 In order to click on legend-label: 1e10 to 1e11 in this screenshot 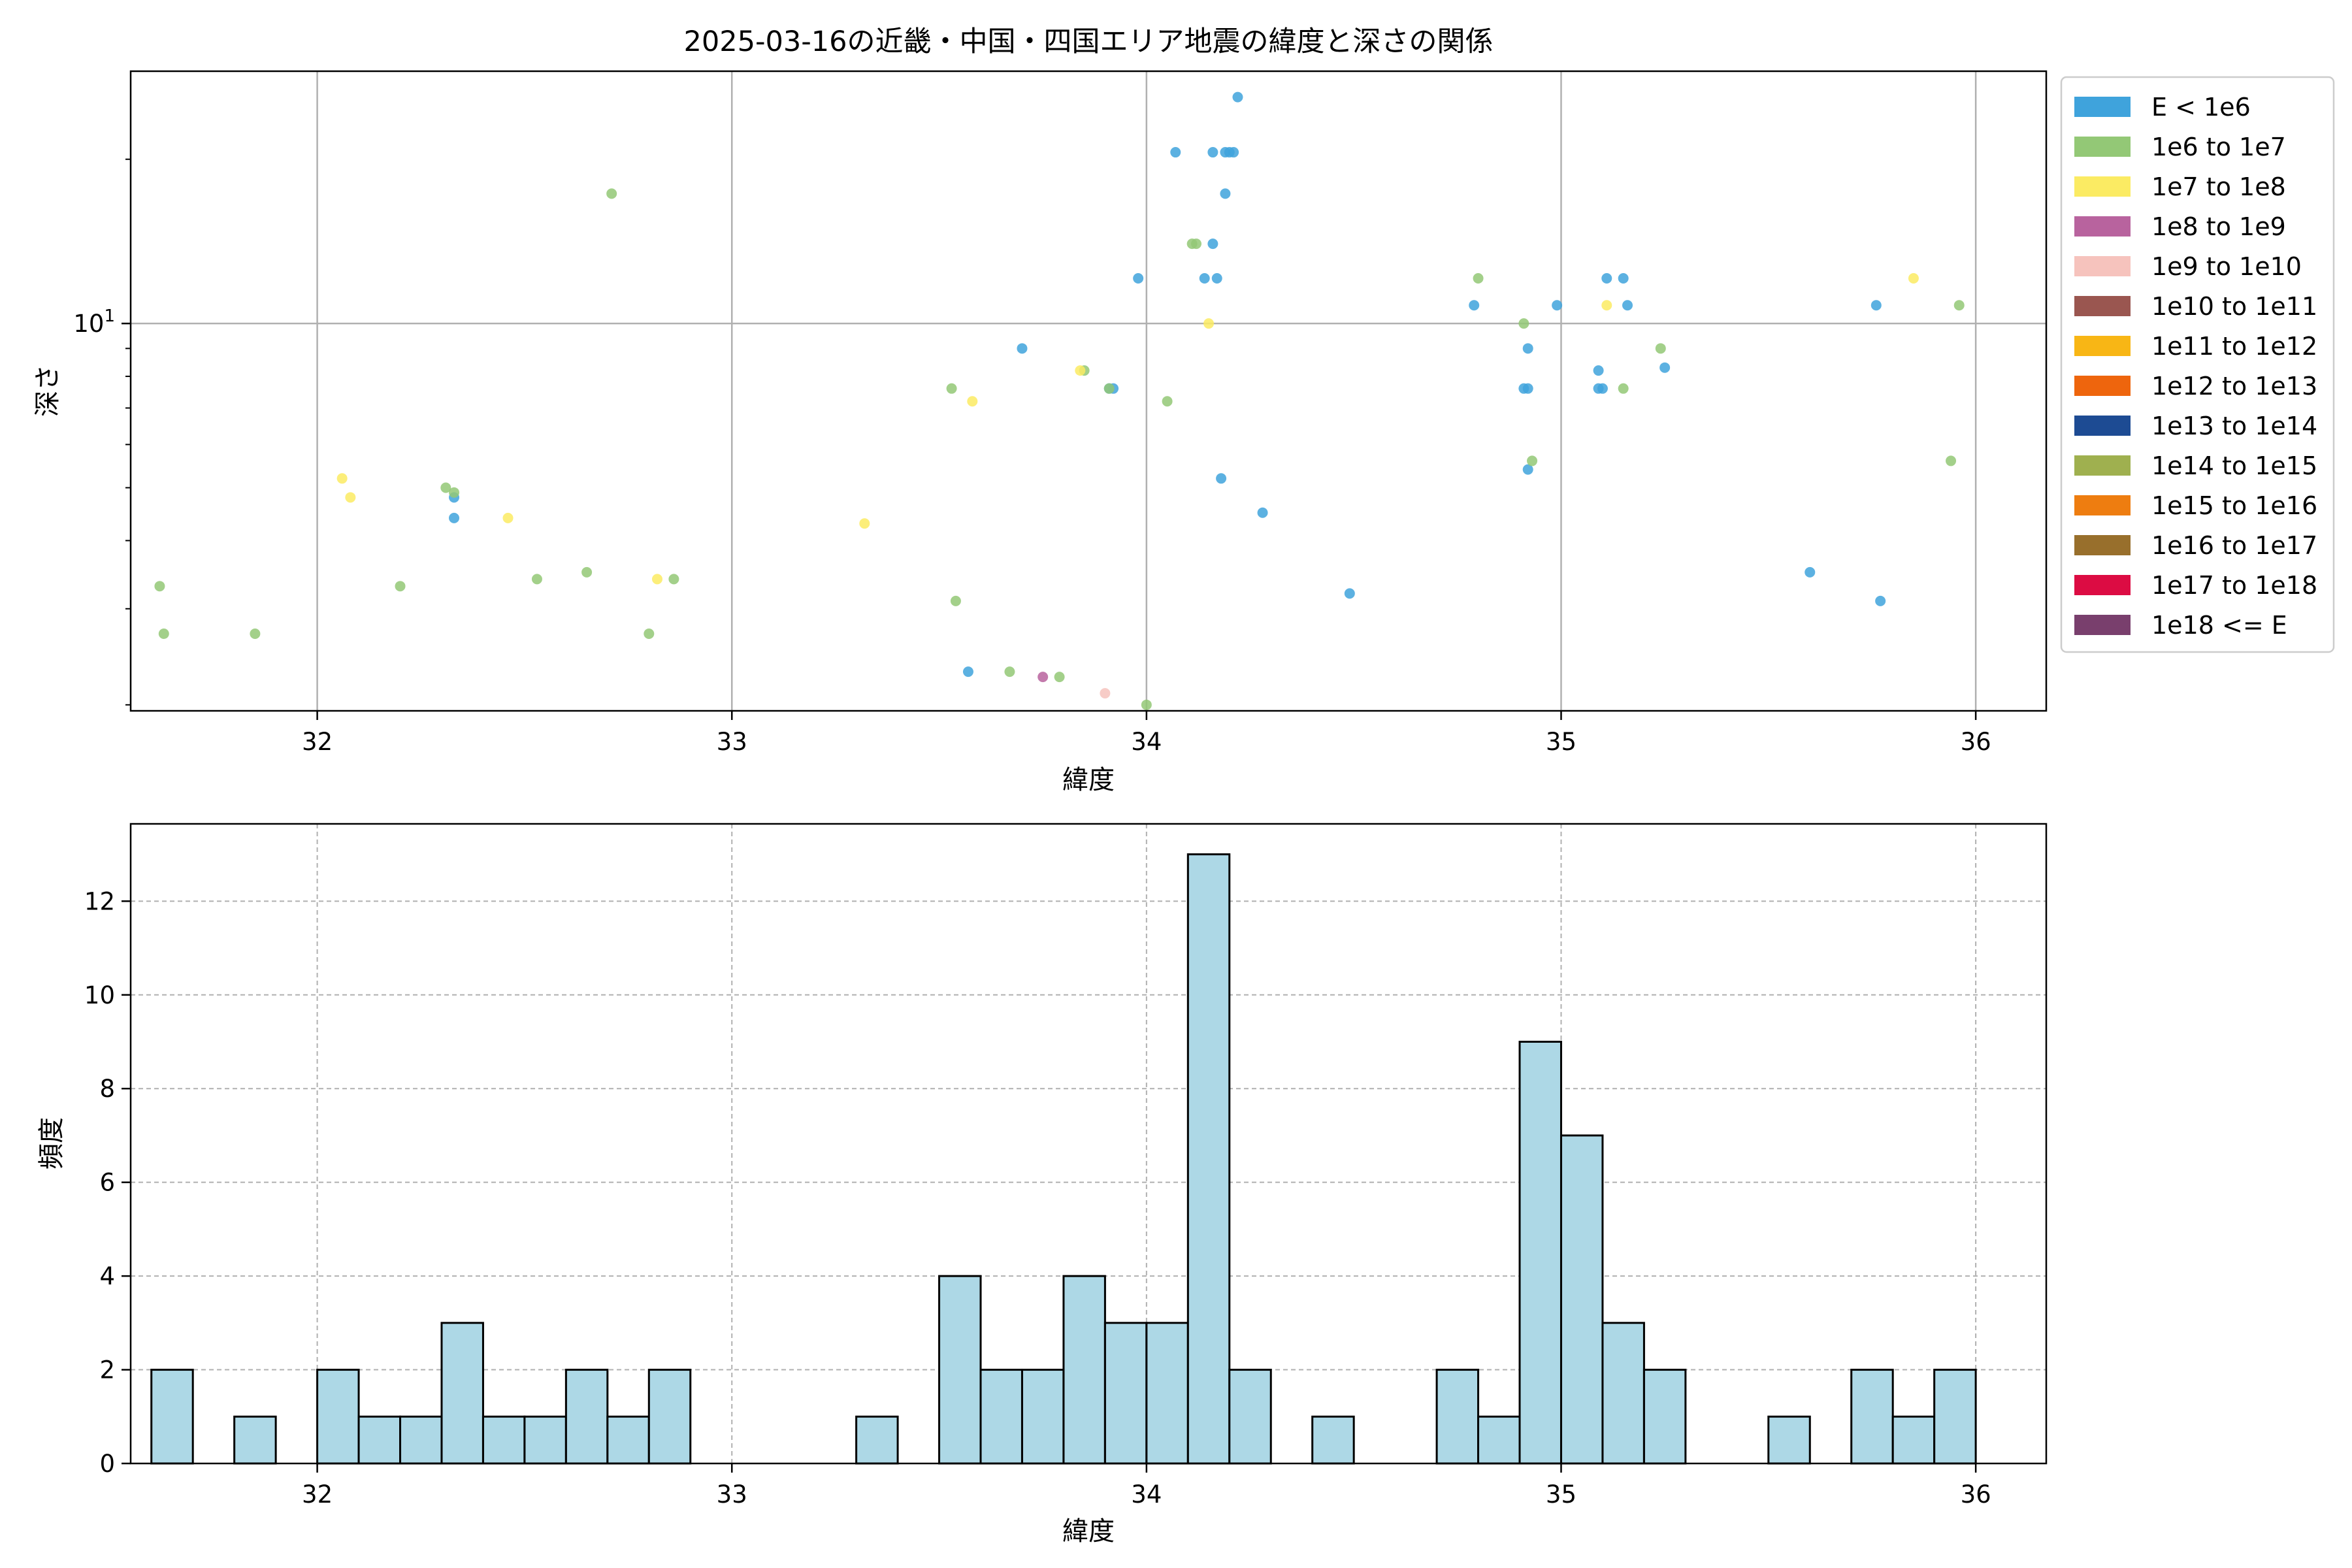, I will do `click(2234, 306)`.